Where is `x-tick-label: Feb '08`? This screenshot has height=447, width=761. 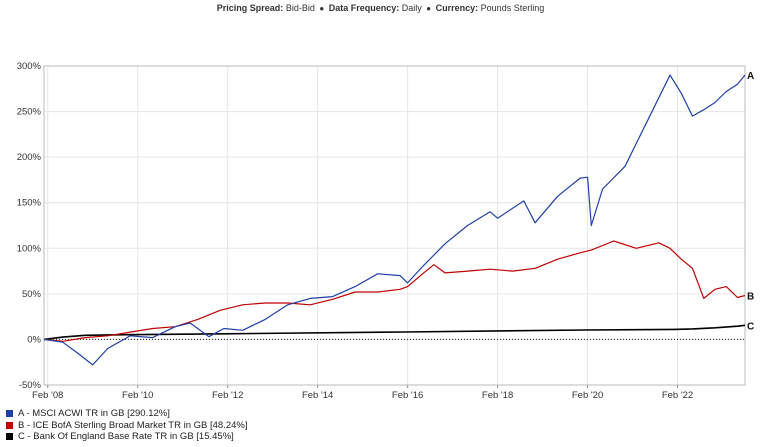
x-tick-label: Feb '08 is located at coordinates (47, 395).